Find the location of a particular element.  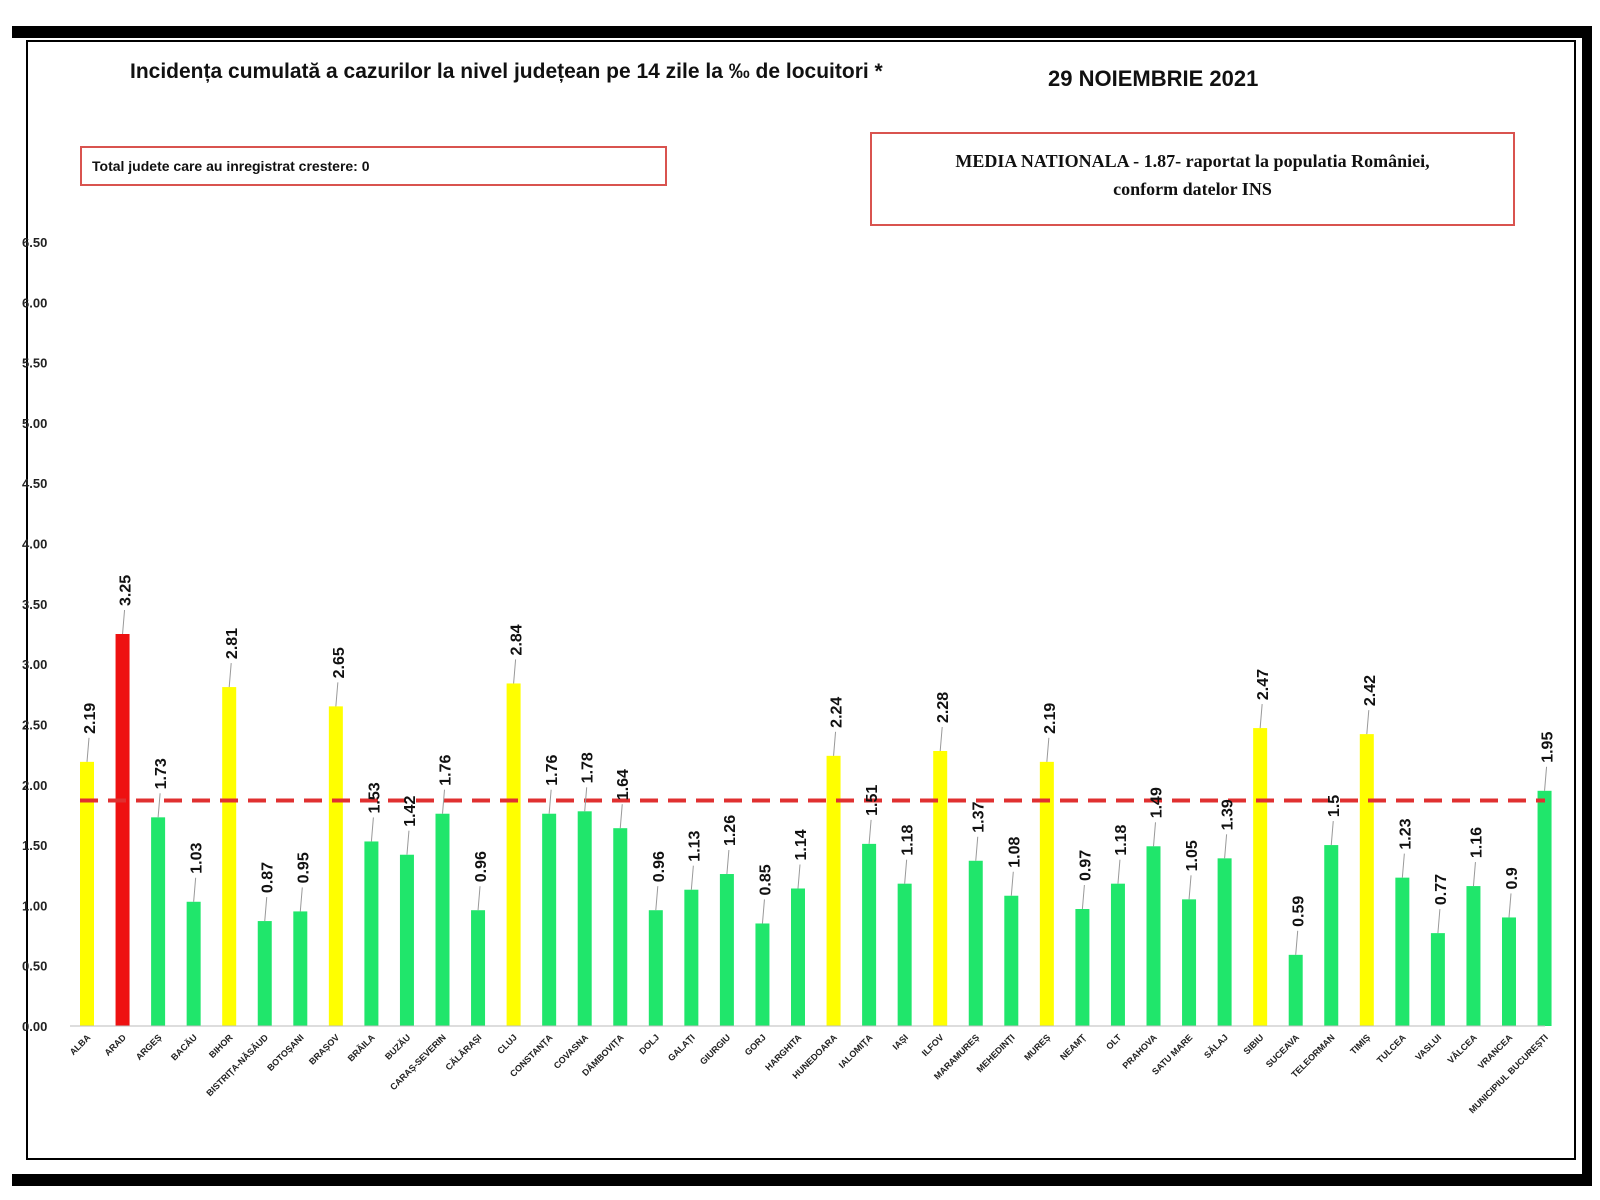

value-label: 2.42 is located at coordinates (1370, 690).